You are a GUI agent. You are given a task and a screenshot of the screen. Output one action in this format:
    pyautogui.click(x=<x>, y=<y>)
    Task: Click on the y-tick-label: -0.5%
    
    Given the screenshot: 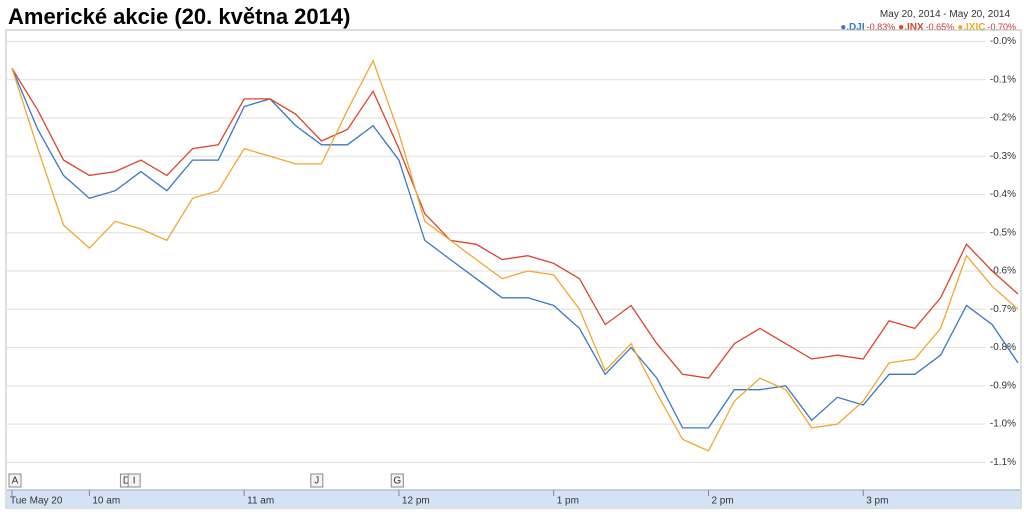 What is the action you would take?
    pyautogui.click(x=1003, y=232)
    